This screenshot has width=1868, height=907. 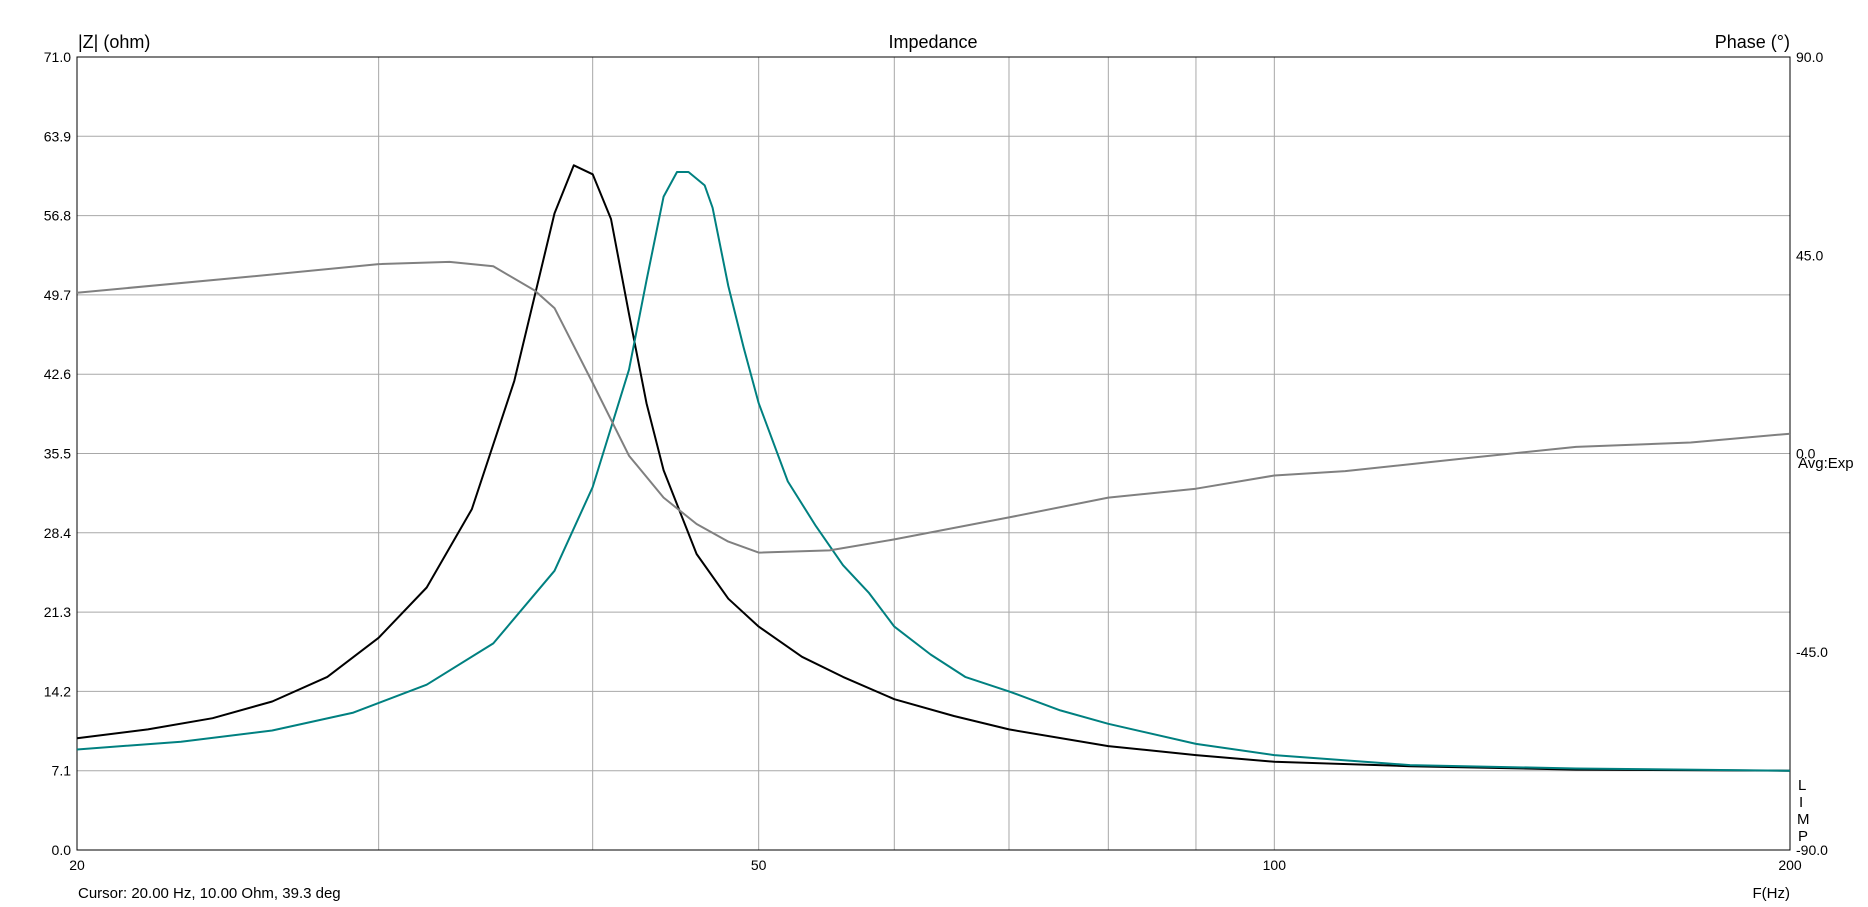 What do you see at coordinates (1806, 454) in the screenshot?
I see `y-right-tick-label: 0.0` at bounding box center [1806, 454].